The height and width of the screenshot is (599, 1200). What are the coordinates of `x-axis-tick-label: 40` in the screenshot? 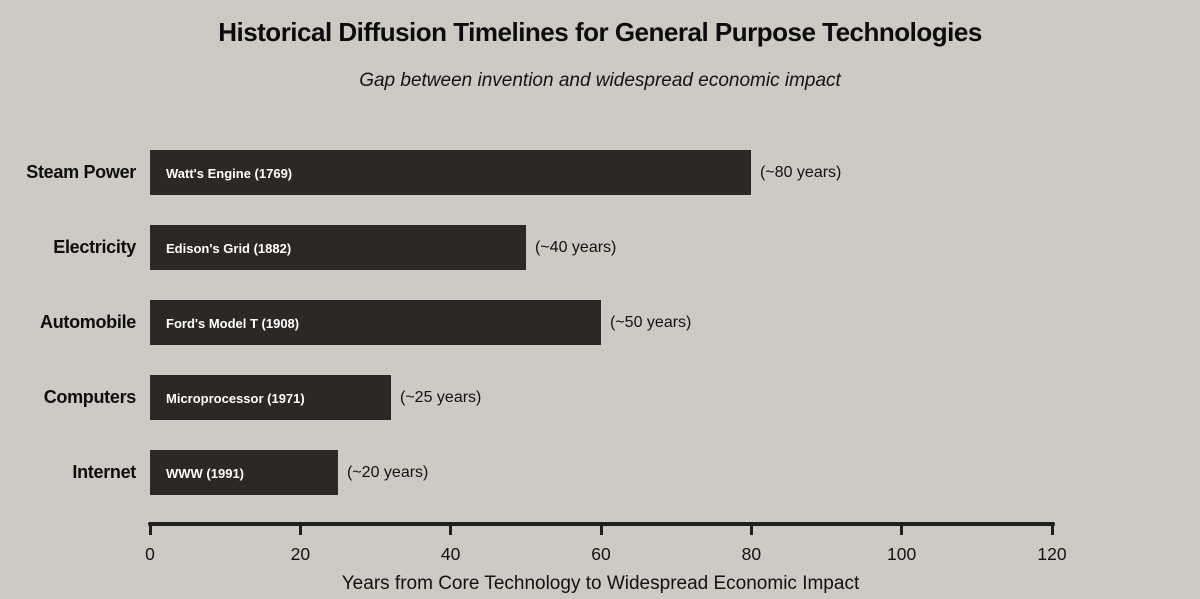 It's located at (450, 554).